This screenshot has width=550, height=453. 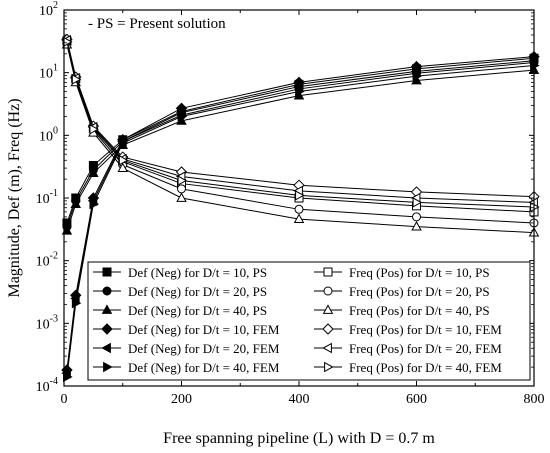 I want to click on x-tick-label: 600, so click(x=416, y=399).